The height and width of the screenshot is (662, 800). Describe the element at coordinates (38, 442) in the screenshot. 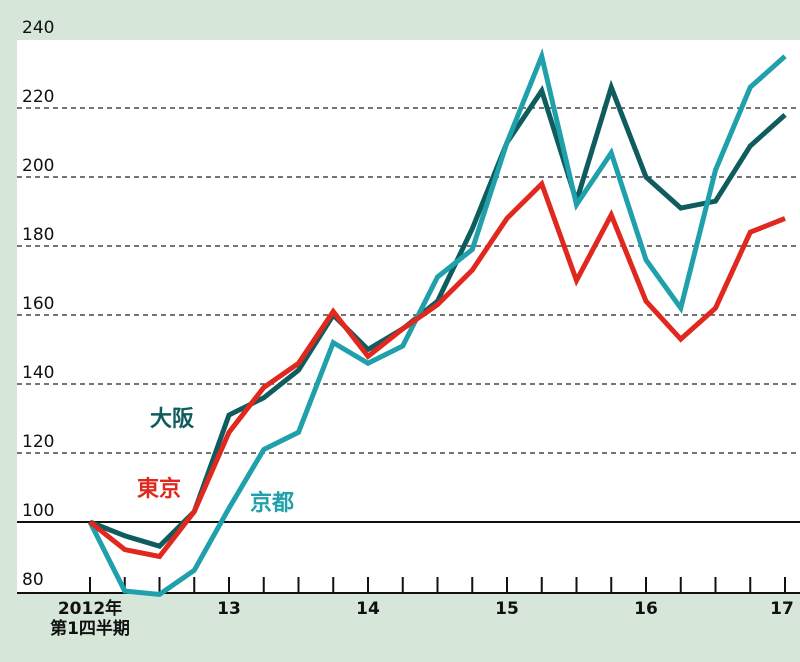

I see `y-tick-label-120: 120` at that location.